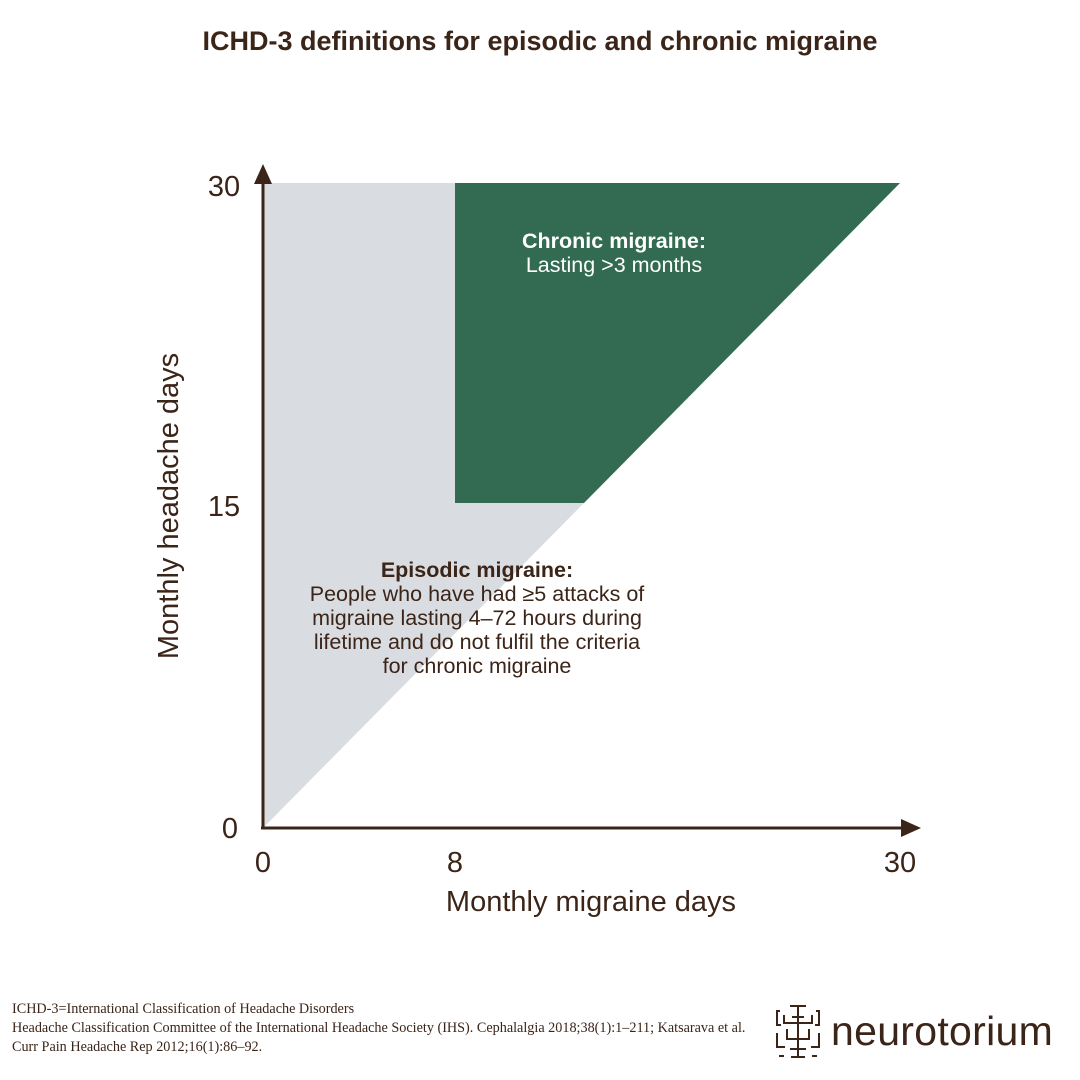 Image resolution: width=1080 pixels, height=1080 pixels. What do you see at coordinates (677, 343) in the screenshot?
I see `chronic-region` at bounding box center [677, 343].